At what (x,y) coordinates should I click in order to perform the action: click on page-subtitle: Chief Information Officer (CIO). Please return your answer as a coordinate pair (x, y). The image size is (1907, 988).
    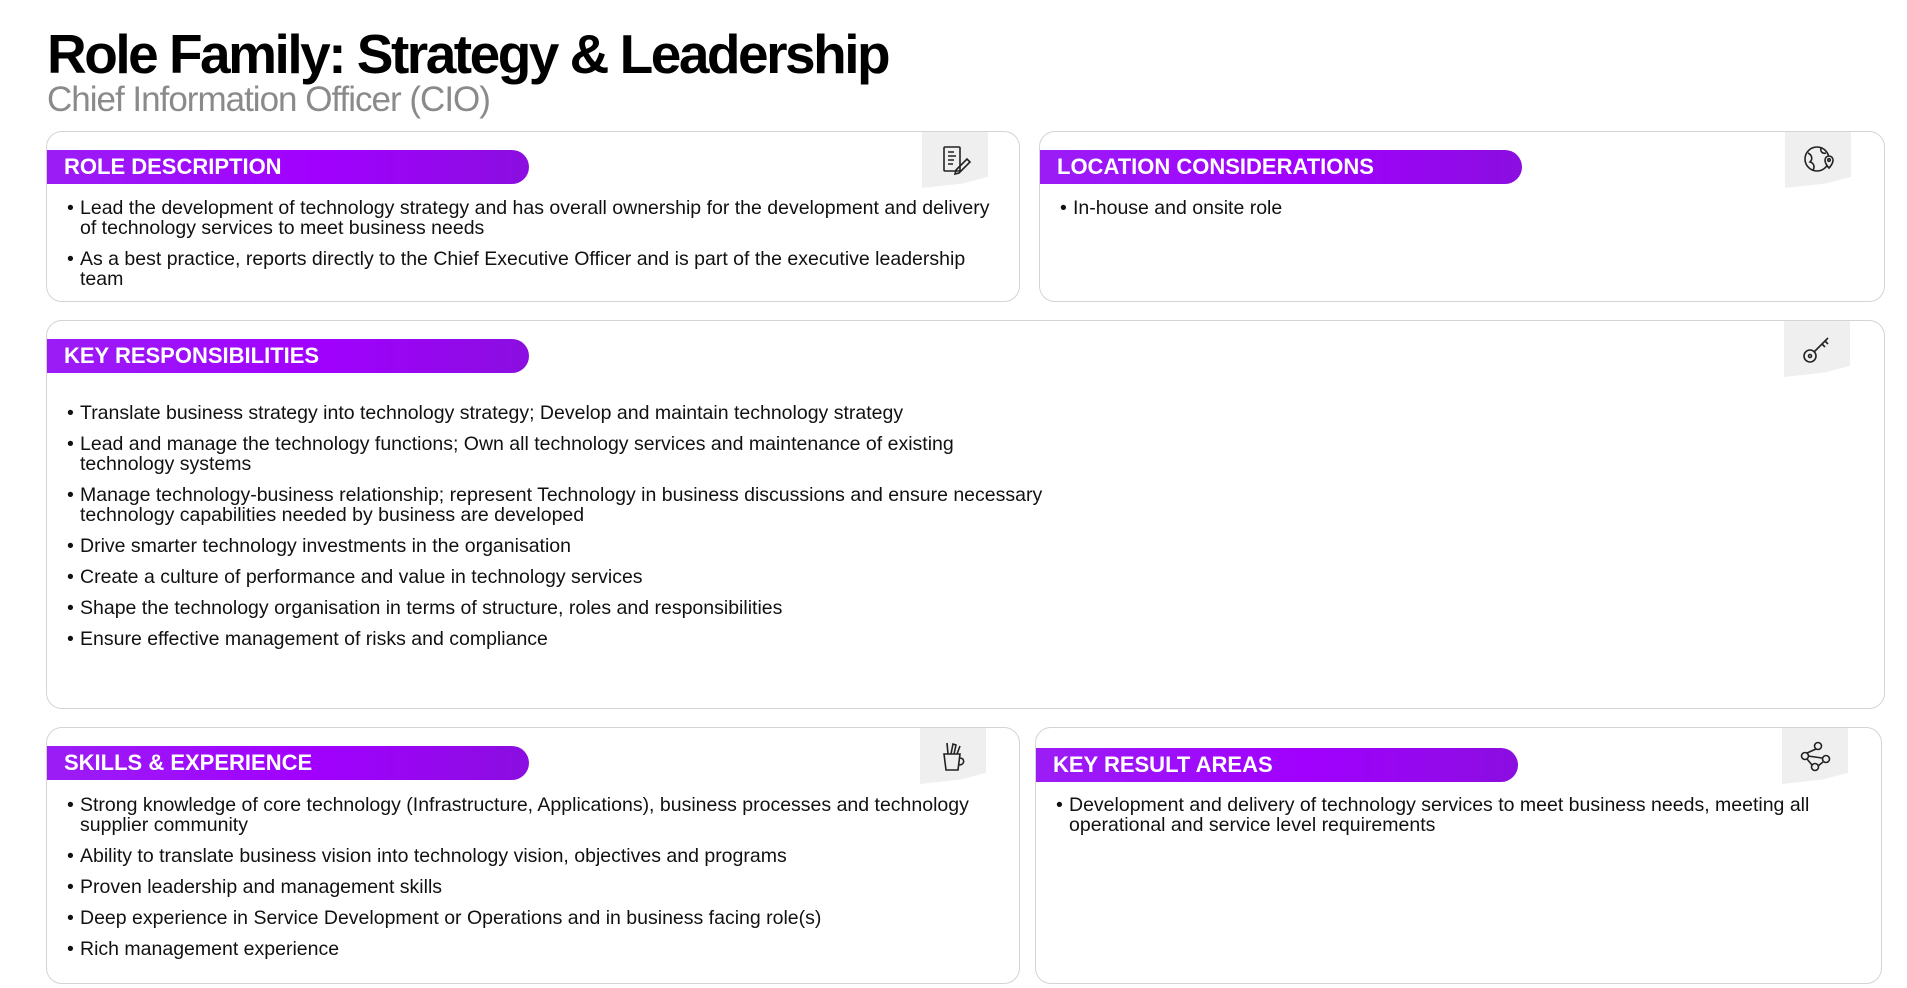
    Looking at the image, I should click on (269, 99).